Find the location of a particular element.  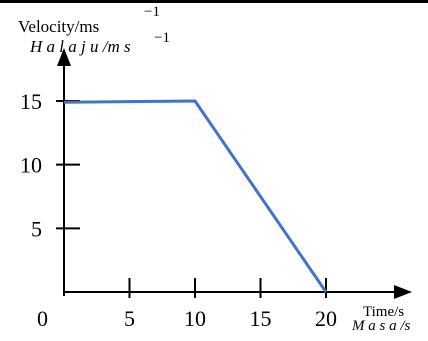

y-axis-label-exponent: −1 is located at coordinates (152, 12).